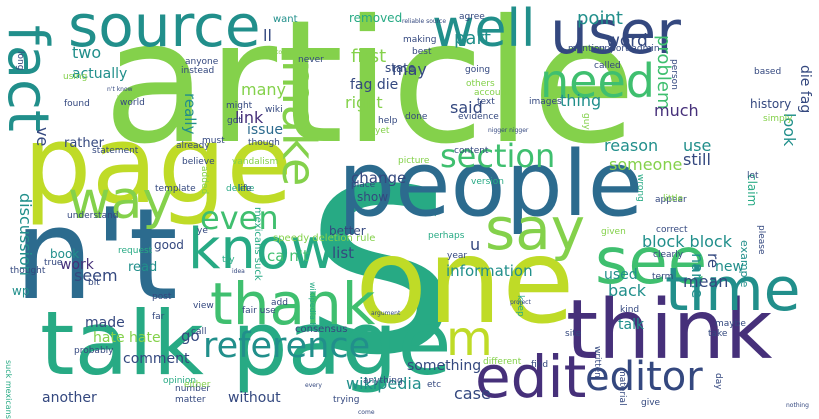 This screenshot has height=419, width=819. I want to click on cloud-word: link, so click(249, 117).